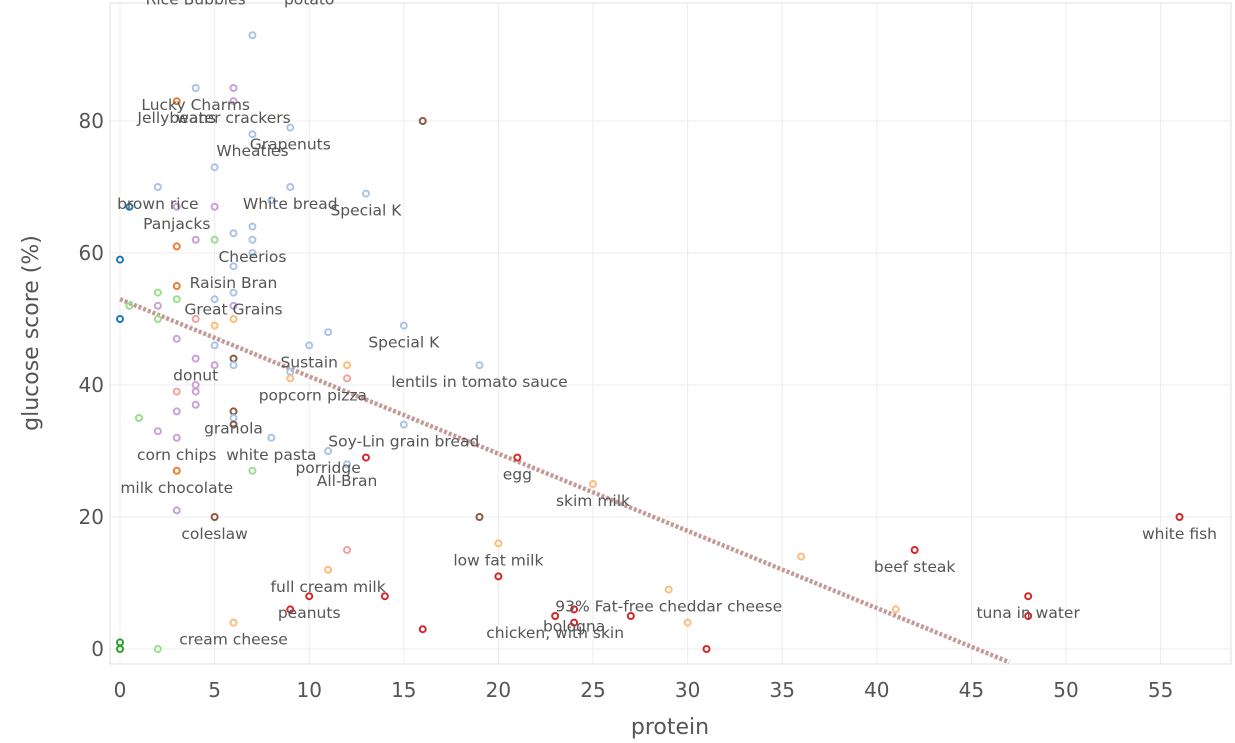 This screenshot has height=743, width=1235. Describe the element at coordinates (195, 376) in the screenshot. I see `point-label: donut` at that location.